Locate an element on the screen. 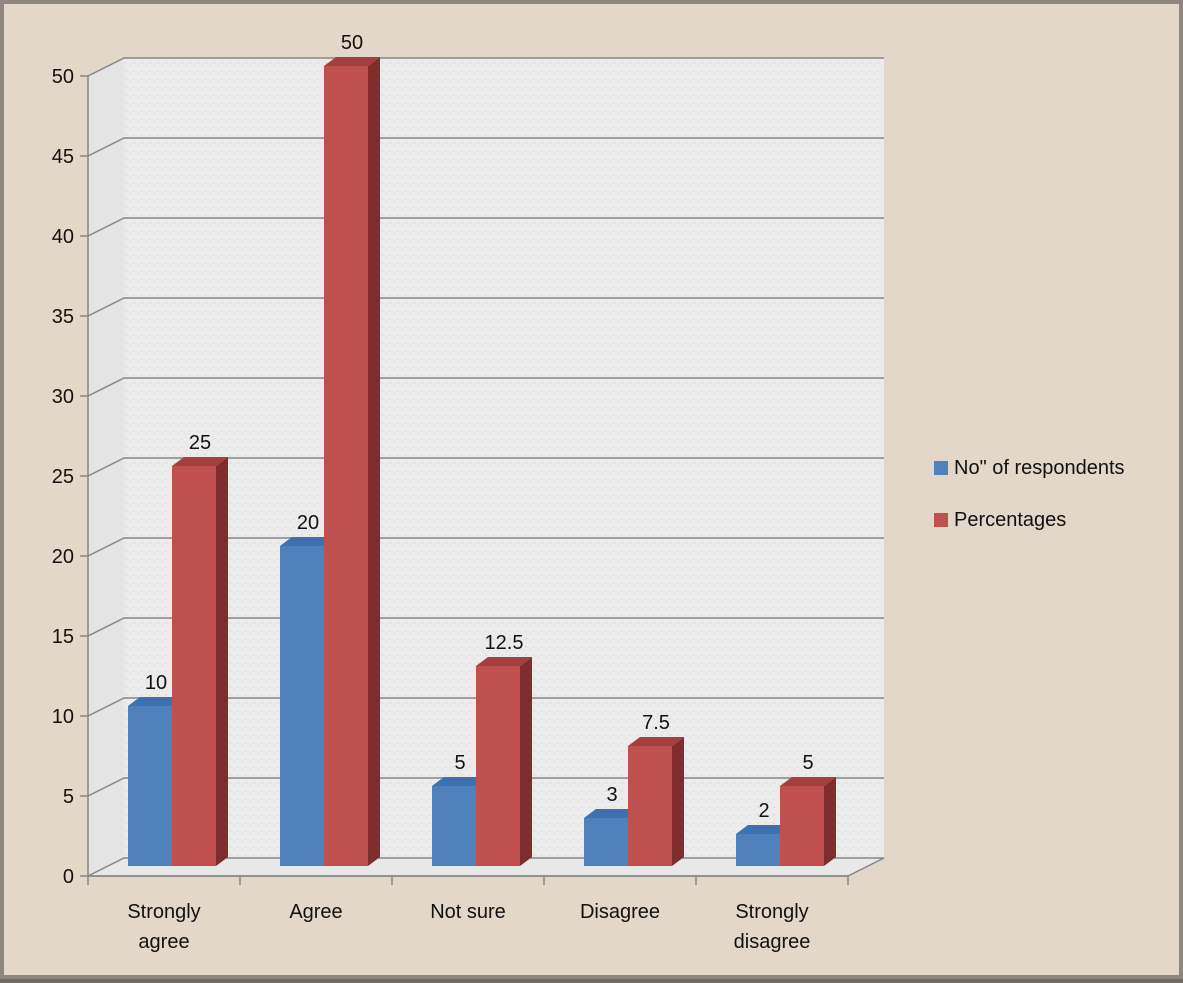  y-tick-label: 20 is located at coordinates (63, 557).